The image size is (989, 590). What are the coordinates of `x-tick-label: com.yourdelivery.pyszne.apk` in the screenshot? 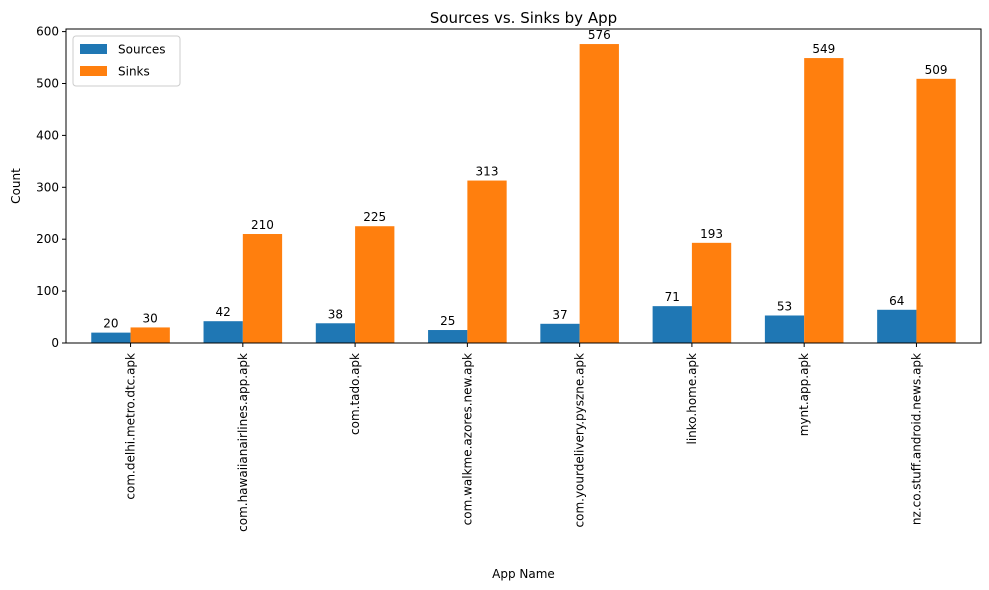 It's located at (580, 440).